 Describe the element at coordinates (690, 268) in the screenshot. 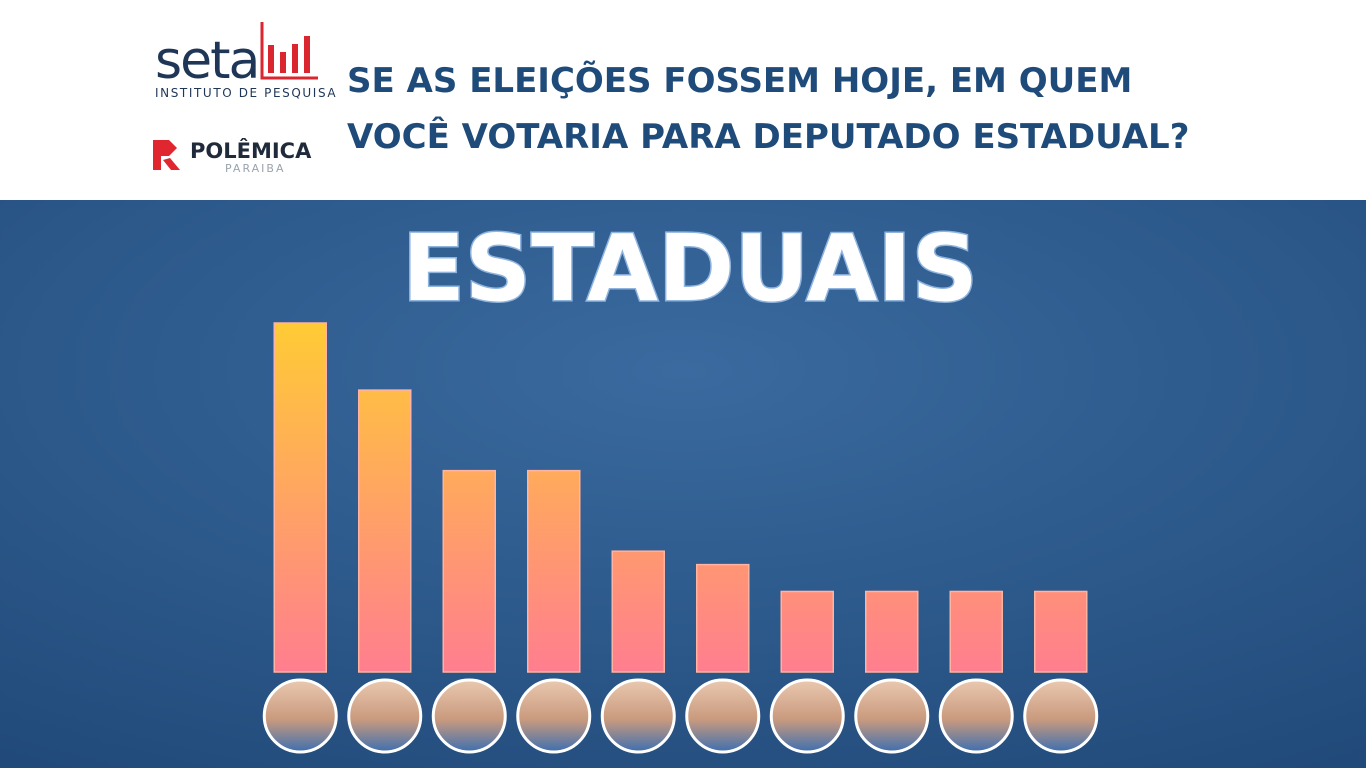

I see `chart-title: ESTADUAIS` at that location.